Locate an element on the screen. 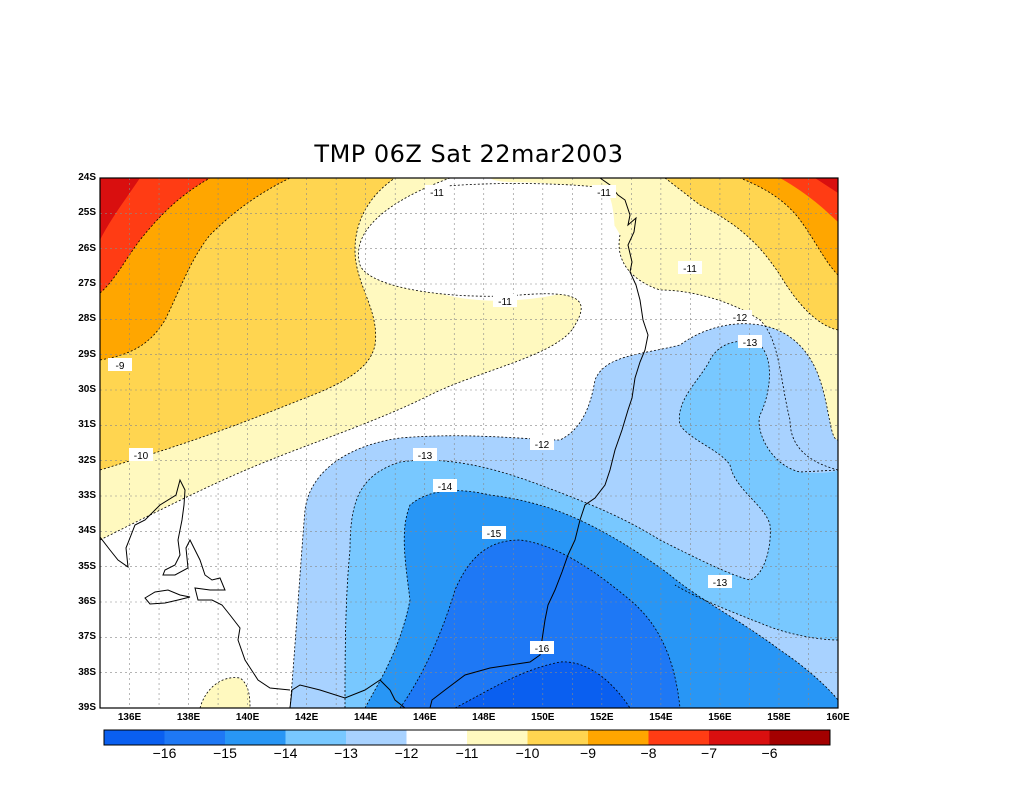  longitude-tick-label: 142E is located at coordinates (306, 717).